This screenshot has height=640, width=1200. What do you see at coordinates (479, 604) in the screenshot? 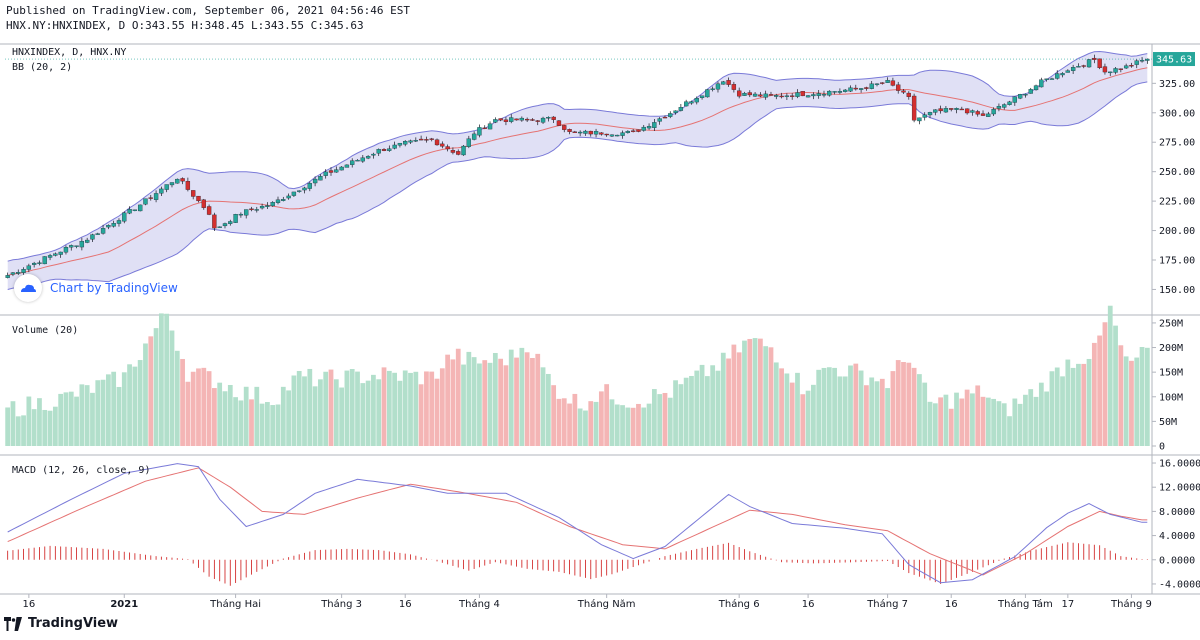
I see `time-tick-label: Tháng 4` at bounding box center [479, 604].